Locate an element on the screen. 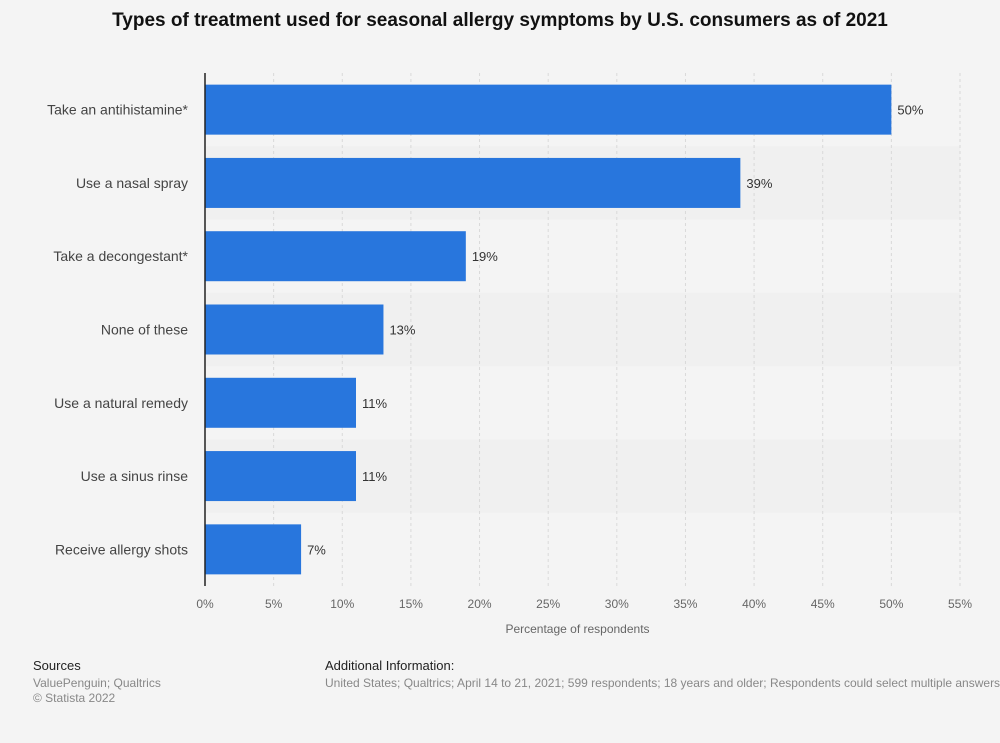 This screenshot has width=1000, height=743. x-tick-label: 20% is located at coordinates (480, 604).